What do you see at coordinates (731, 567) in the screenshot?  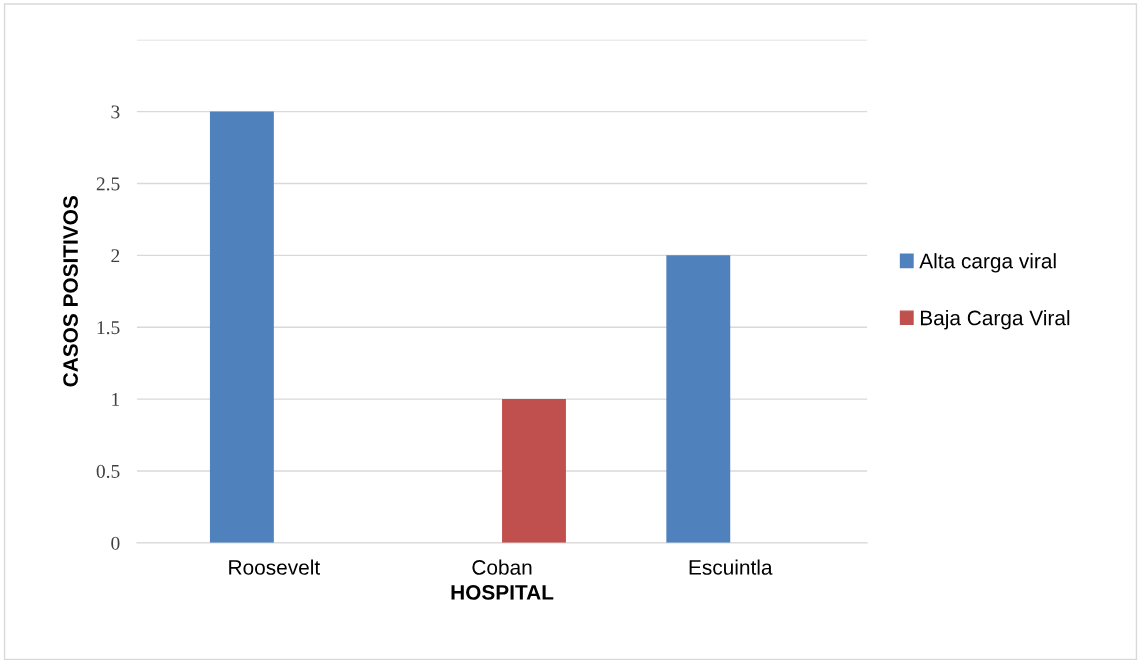 I see `x-tick-label: Escuintla` at bounding box center [731, 567].